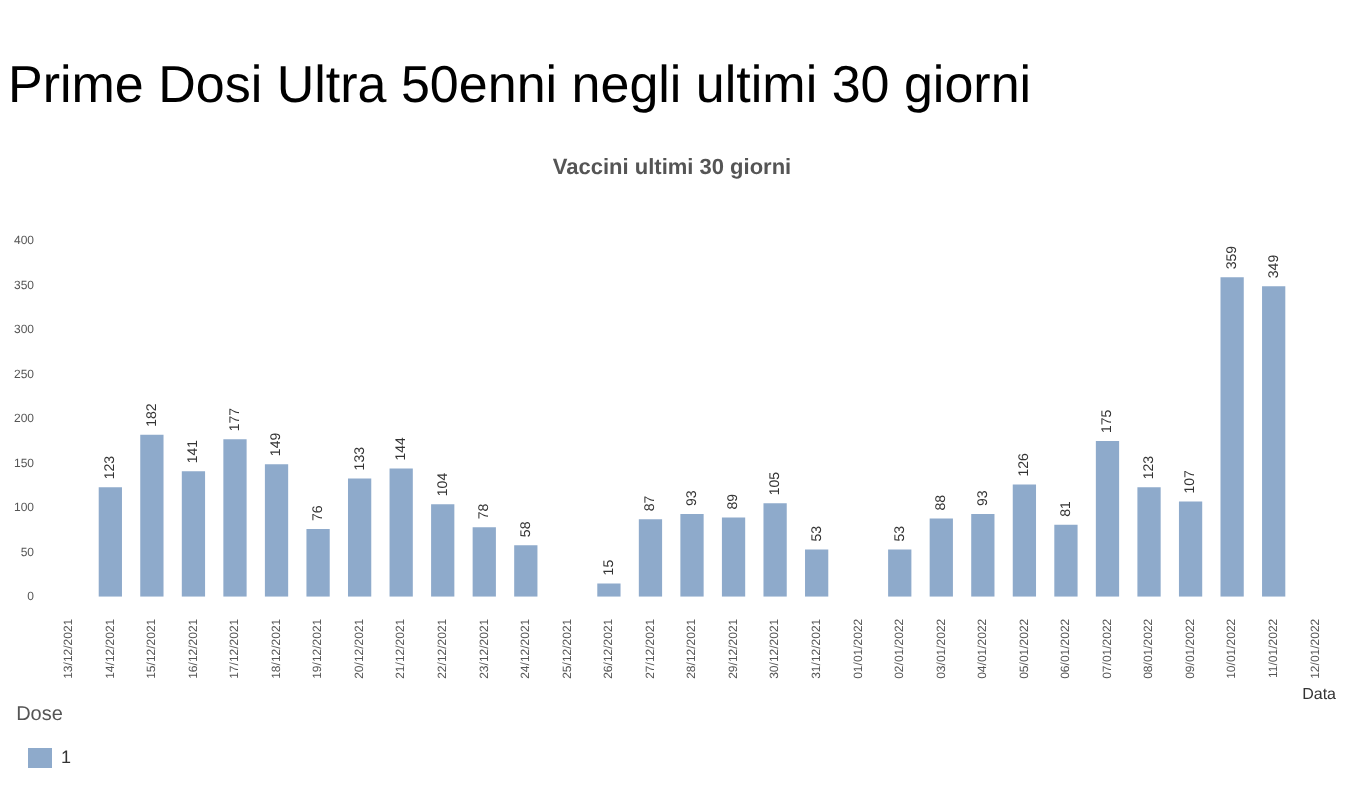 The height and width of the screenshot is (788, 1360). What do you see at coordinates (1320, 693) in the screenshot?
I see `x-axis-title: Data` at bounding box center [1320, 693].